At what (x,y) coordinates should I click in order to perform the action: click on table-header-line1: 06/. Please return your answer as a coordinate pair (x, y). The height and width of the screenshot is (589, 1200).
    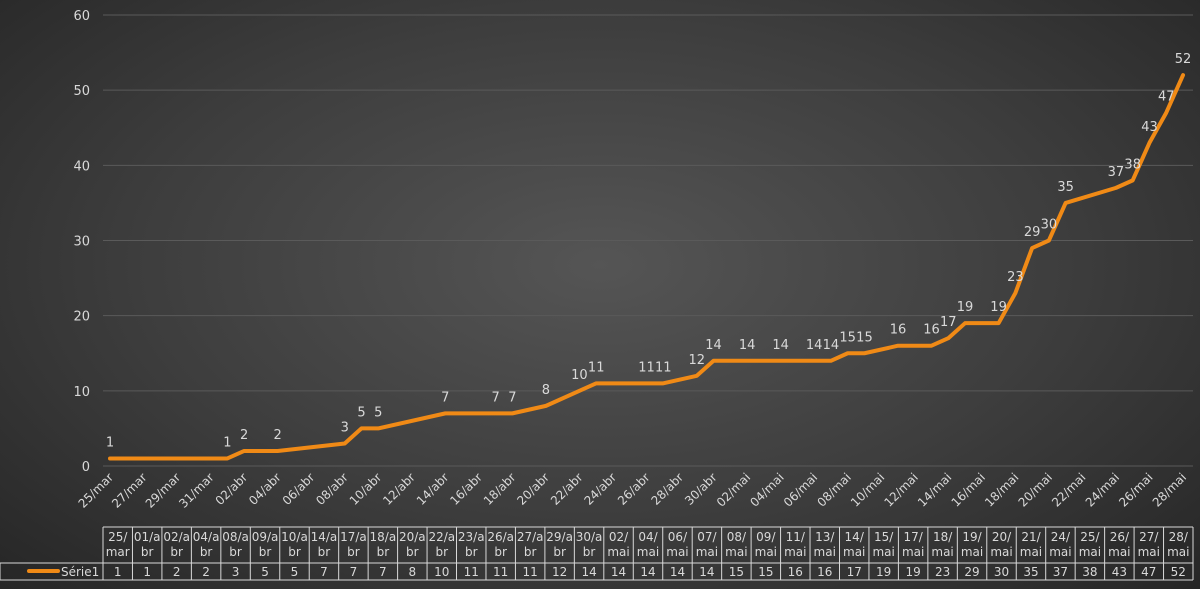
    Looking at the image, I should click on (678, 537).